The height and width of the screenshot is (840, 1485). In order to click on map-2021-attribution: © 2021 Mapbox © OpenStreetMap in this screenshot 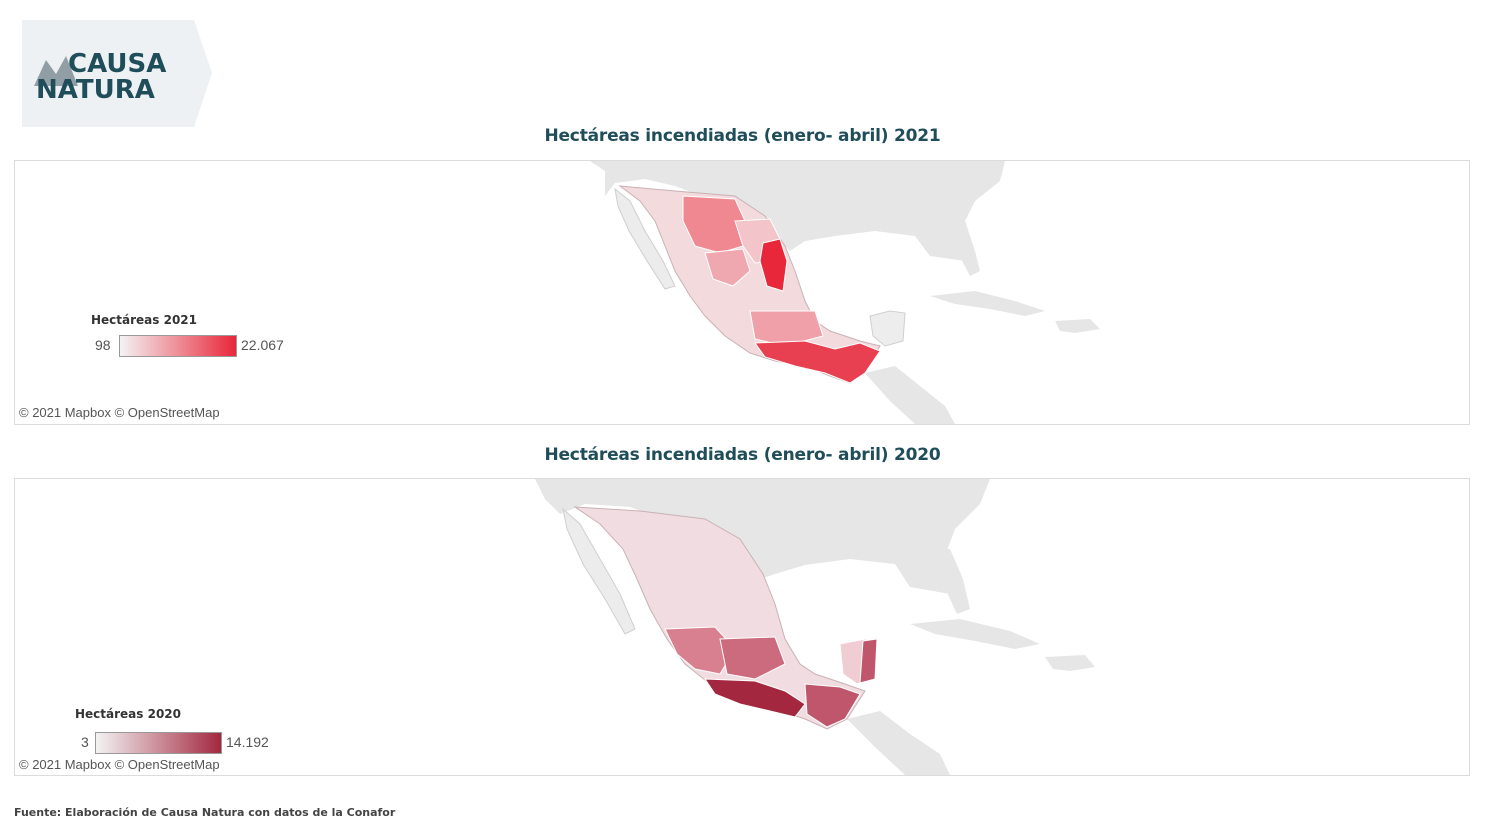, I will do `click(119, 412)`.